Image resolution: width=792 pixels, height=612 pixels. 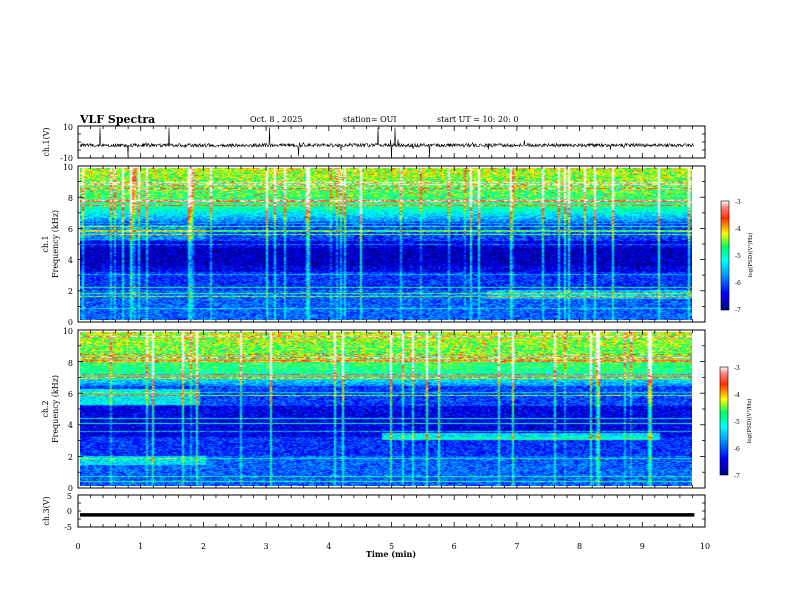 I want to click on ch2-colorbar-tick-m3: -3, so click(x=737, y=368).